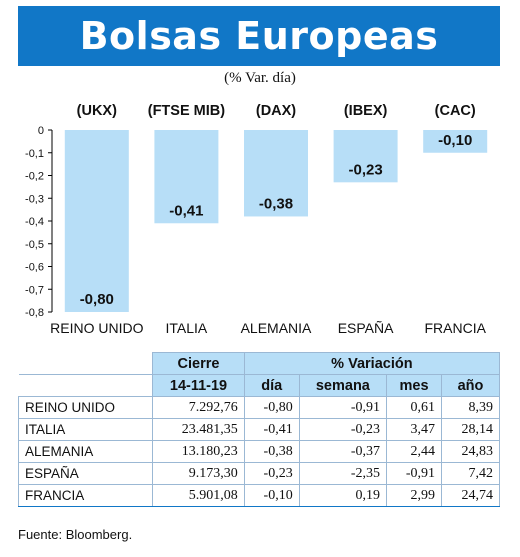 This screenshot has width=520, height=557. What do you see at coordinates (34, 154) in the screenshot?
I see `y-tick-label: -0,1` at bounding box center [34, 154].